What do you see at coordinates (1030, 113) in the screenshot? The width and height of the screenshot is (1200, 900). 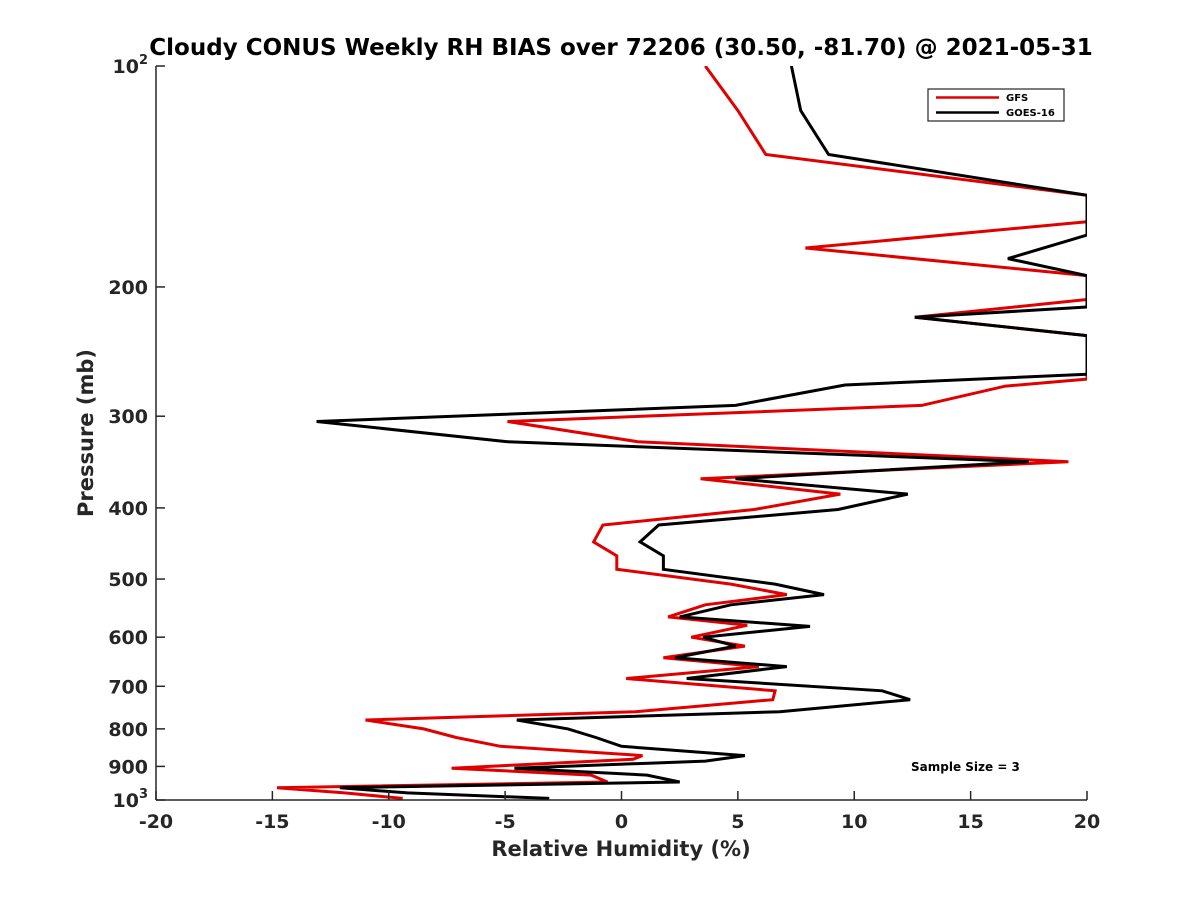 I see `legend-label-goes16: GOES-16` at bounding box center [1030, 113].